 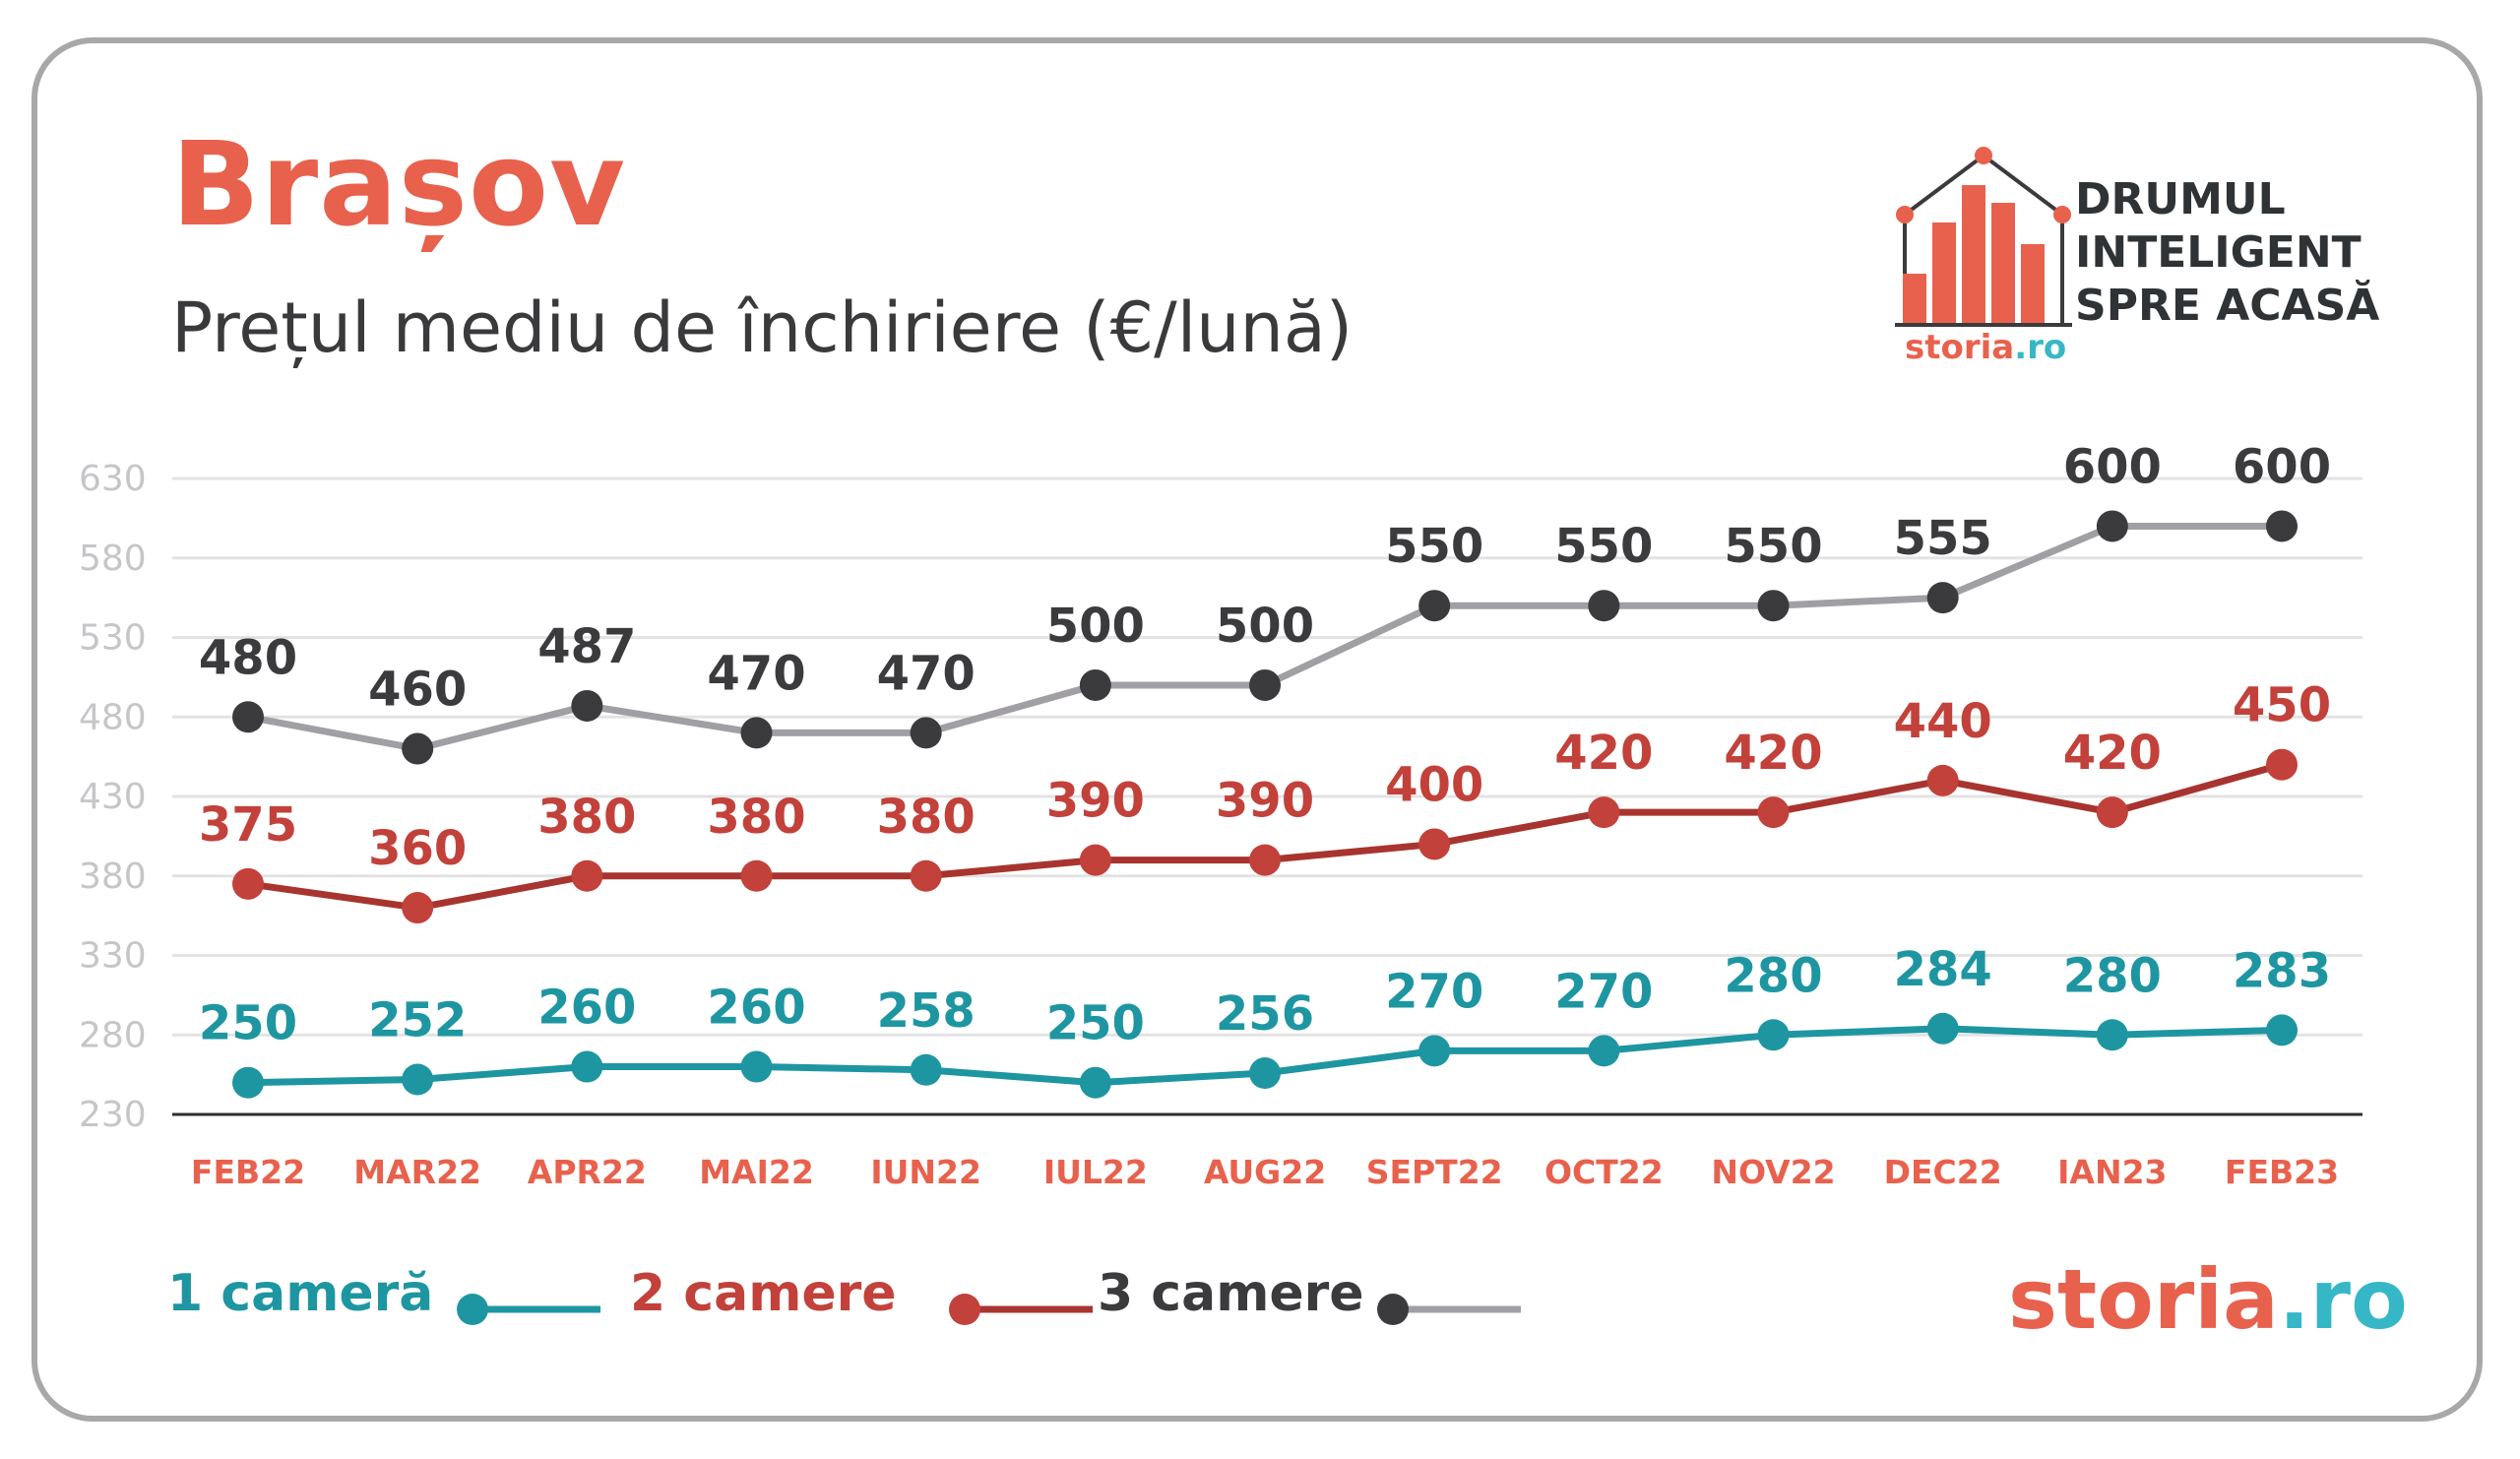 What do you see at coordinates (1095, 1172) in the screenshot?
I see `x-tick-label: IUL22` at bounding box center [1095, 1172].